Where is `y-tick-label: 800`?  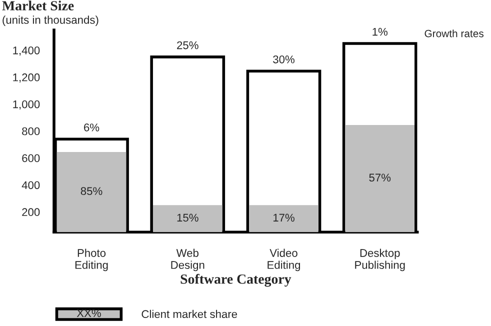 y-tick-label: 800 is located at coordinates (31, 131).